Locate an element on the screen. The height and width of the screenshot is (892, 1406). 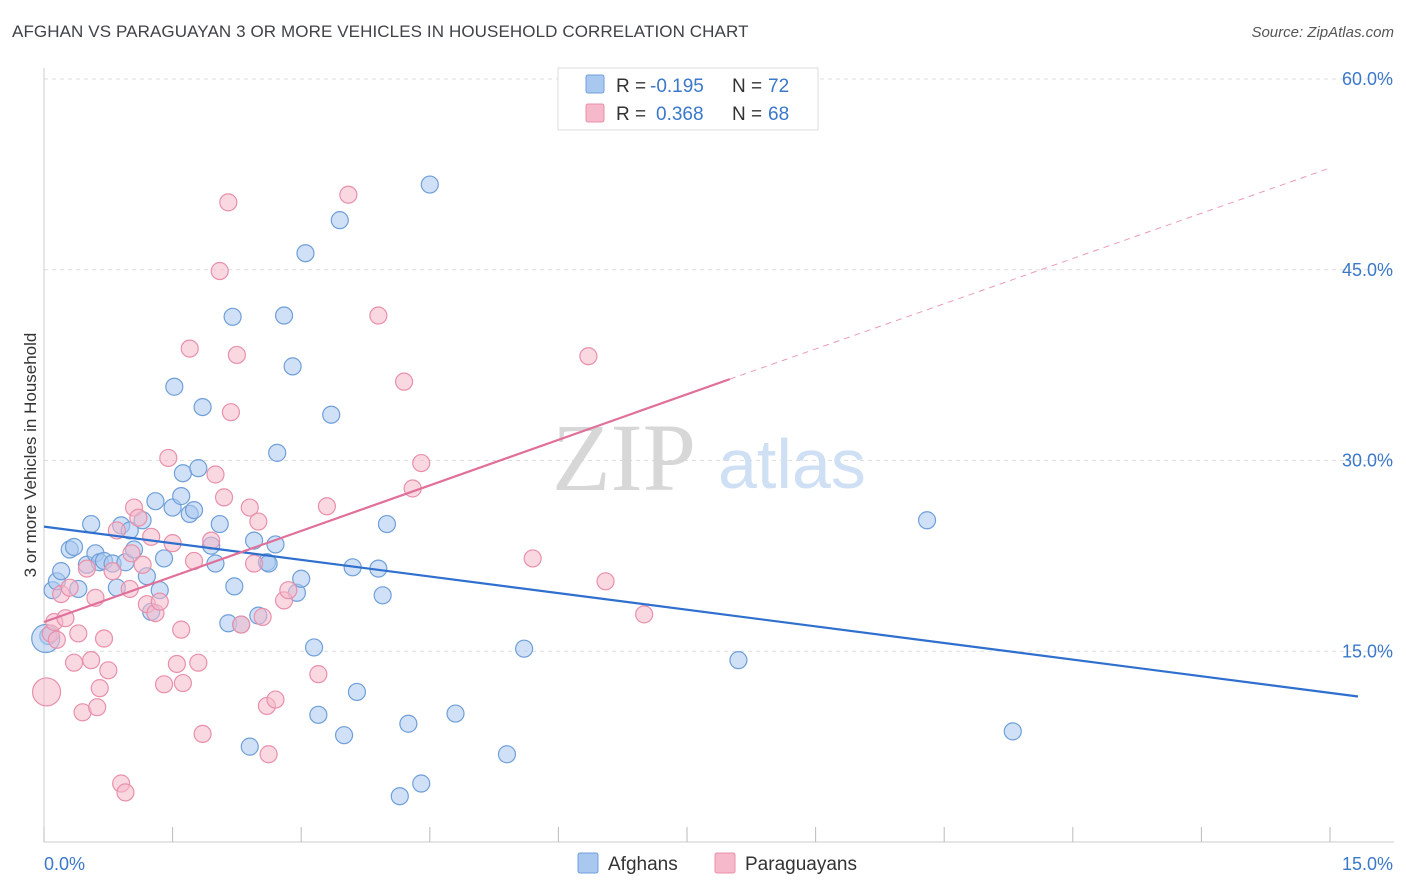
y-tick-label: 30.0% is located at coordinates (1367, 461).